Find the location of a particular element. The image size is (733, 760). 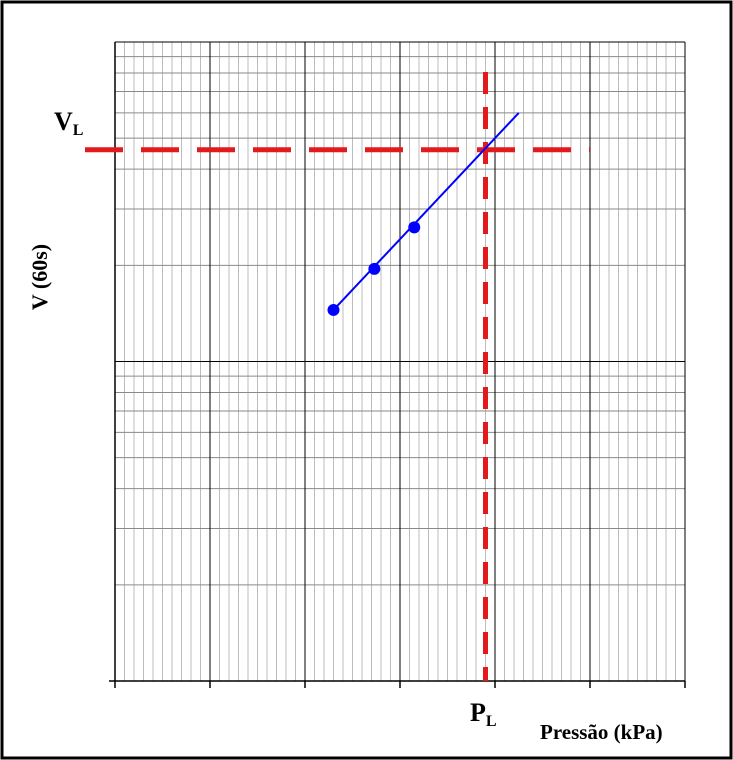

y-axis-label: V (60s) is located at coordinates (39, 277).